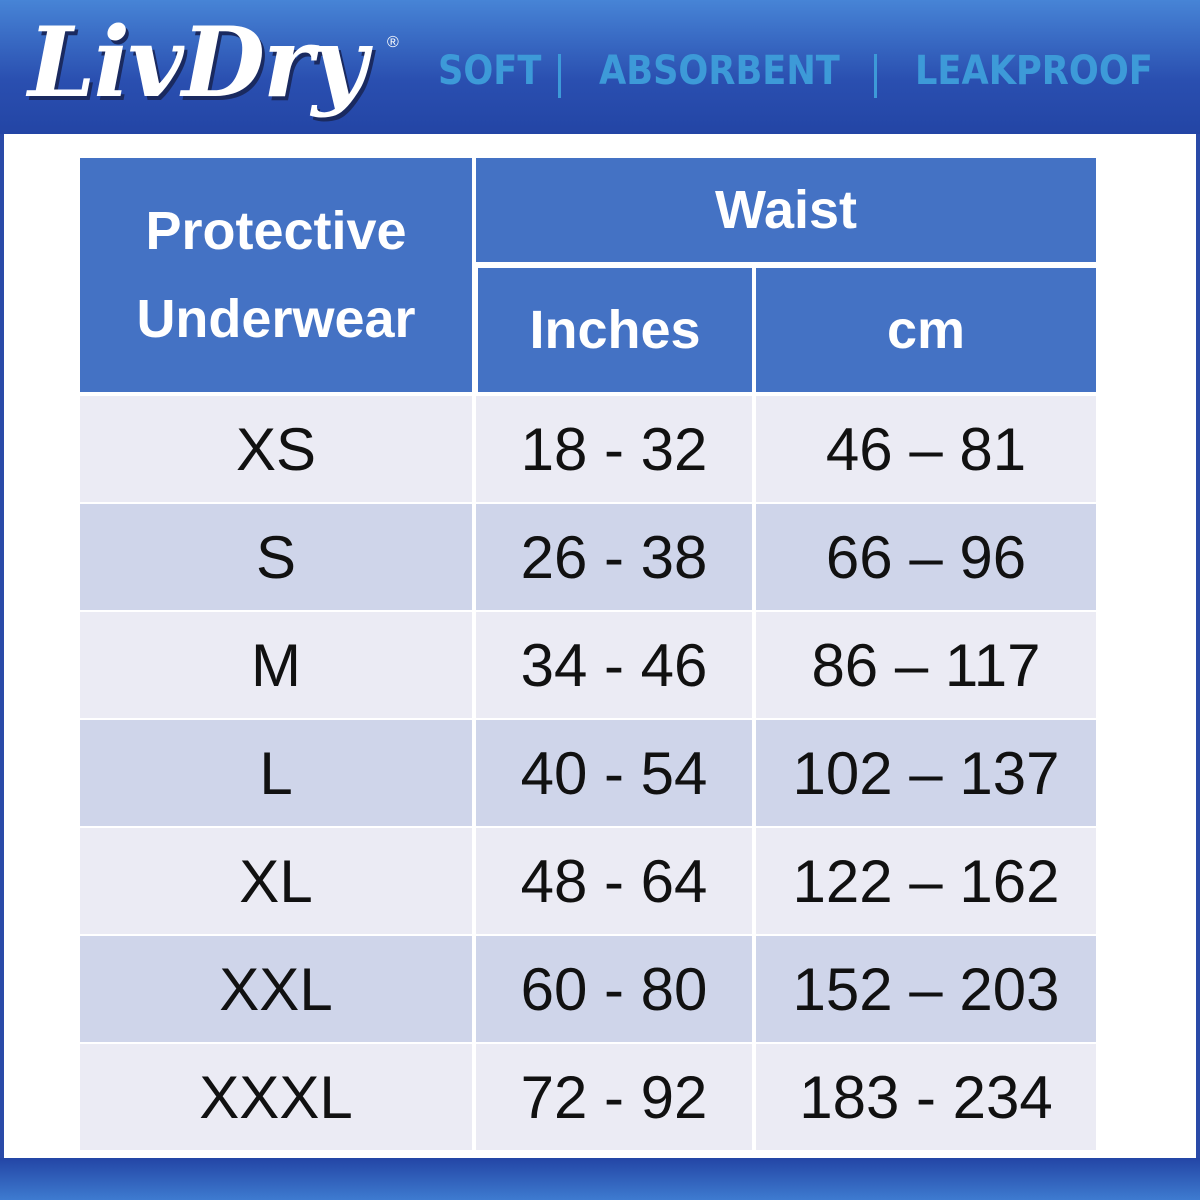 The image size is (1200, 1200). I want to click on bottom-band, so click(600, 1179).